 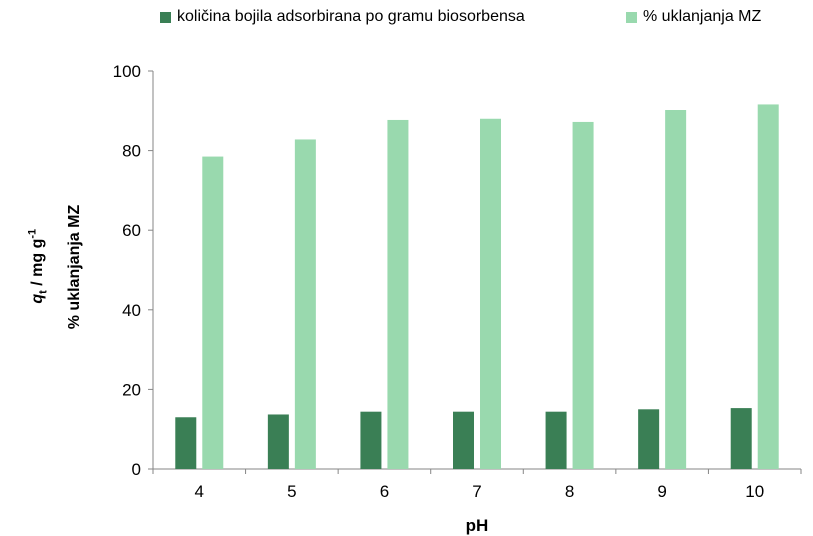 I want to click on x-tick-label: 9, so click(x=661, y=491).